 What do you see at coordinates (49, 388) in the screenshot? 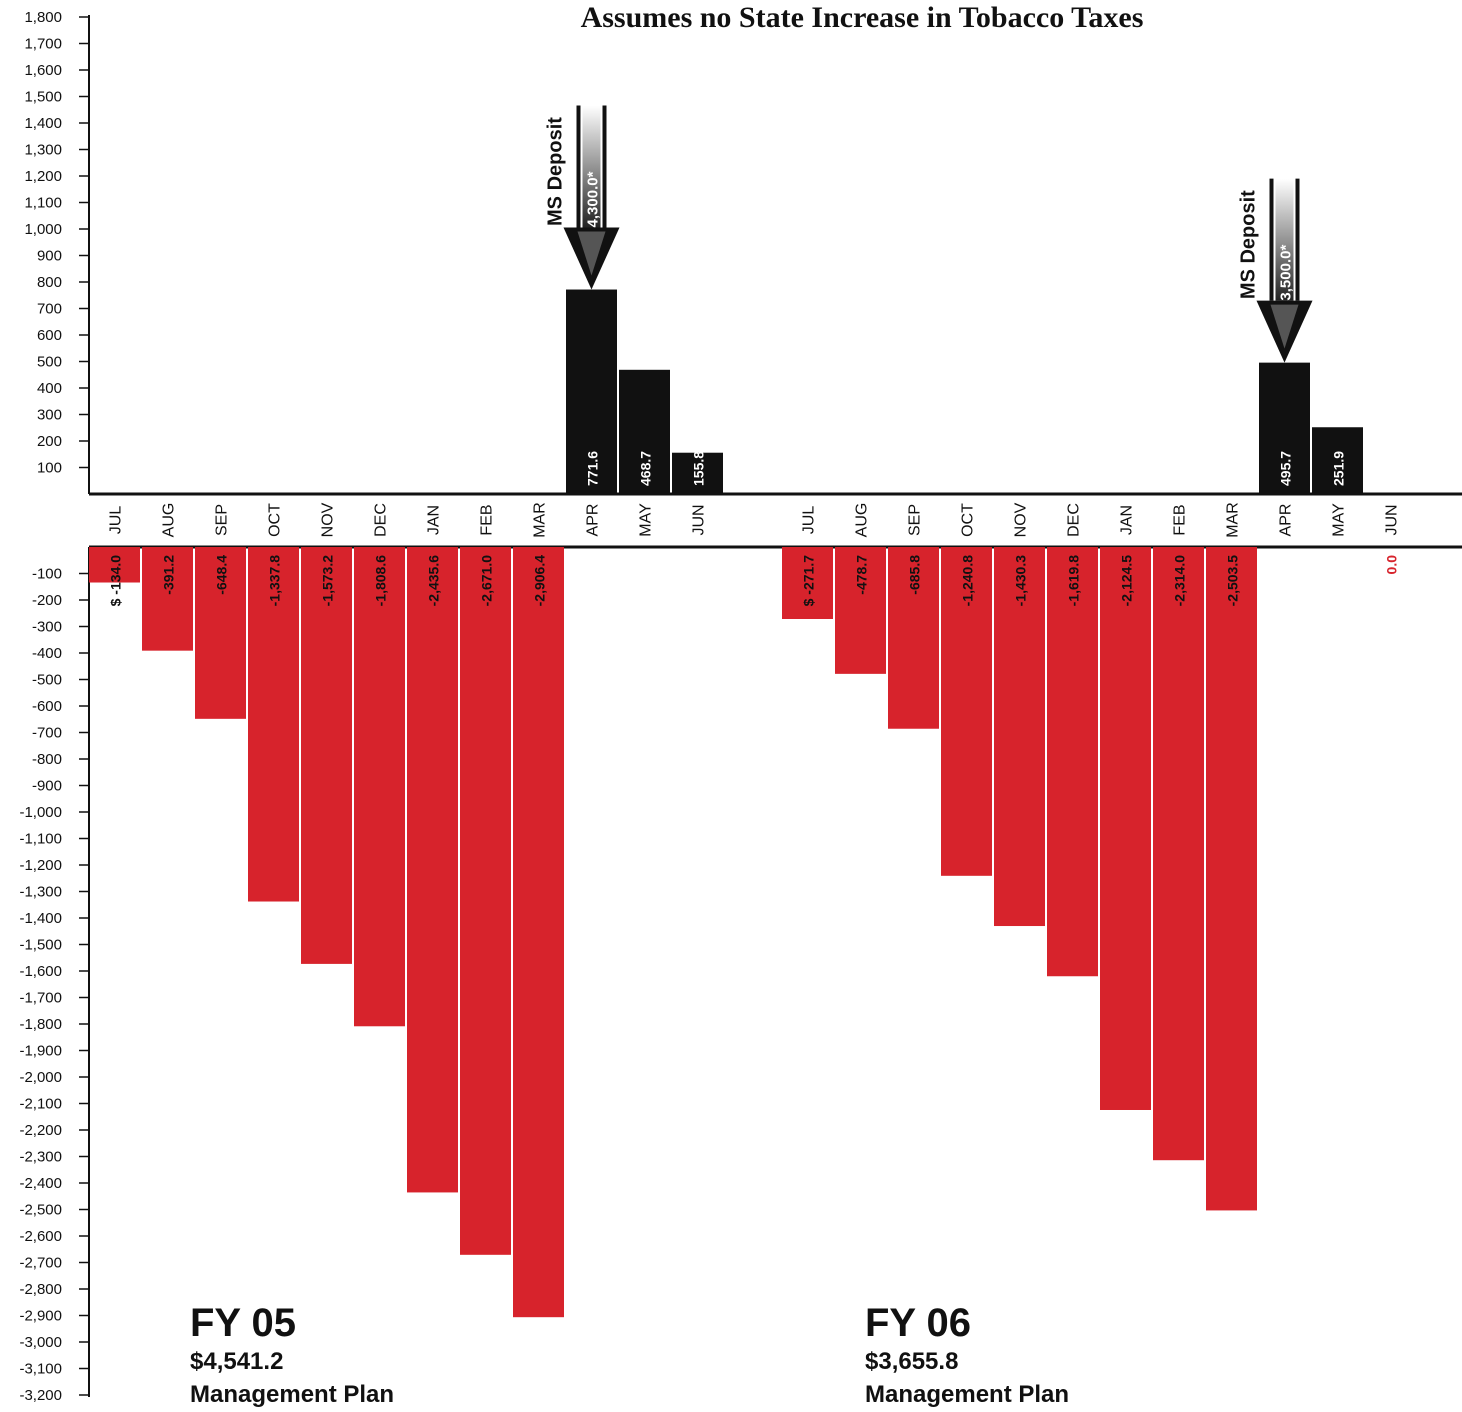
I see `y-tick-label: 400` at bounding box center [49, 388].